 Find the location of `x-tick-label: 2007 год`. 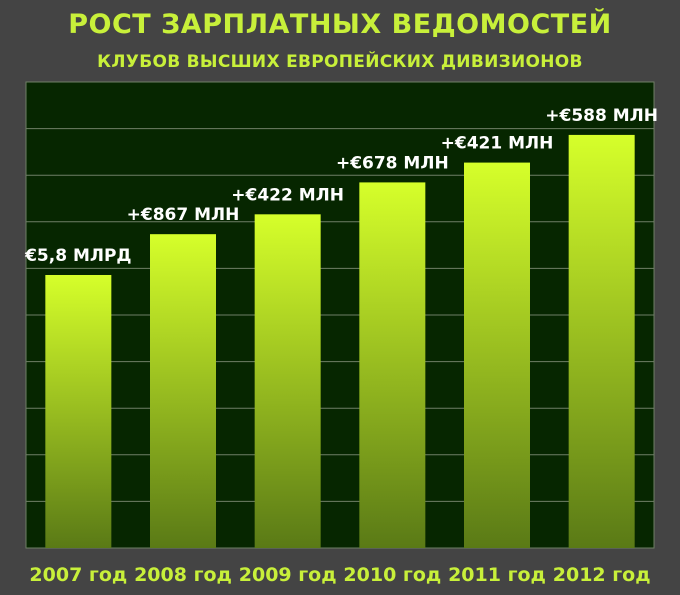

x-tick-label: 2007 год is located at coordinates (78, 575).